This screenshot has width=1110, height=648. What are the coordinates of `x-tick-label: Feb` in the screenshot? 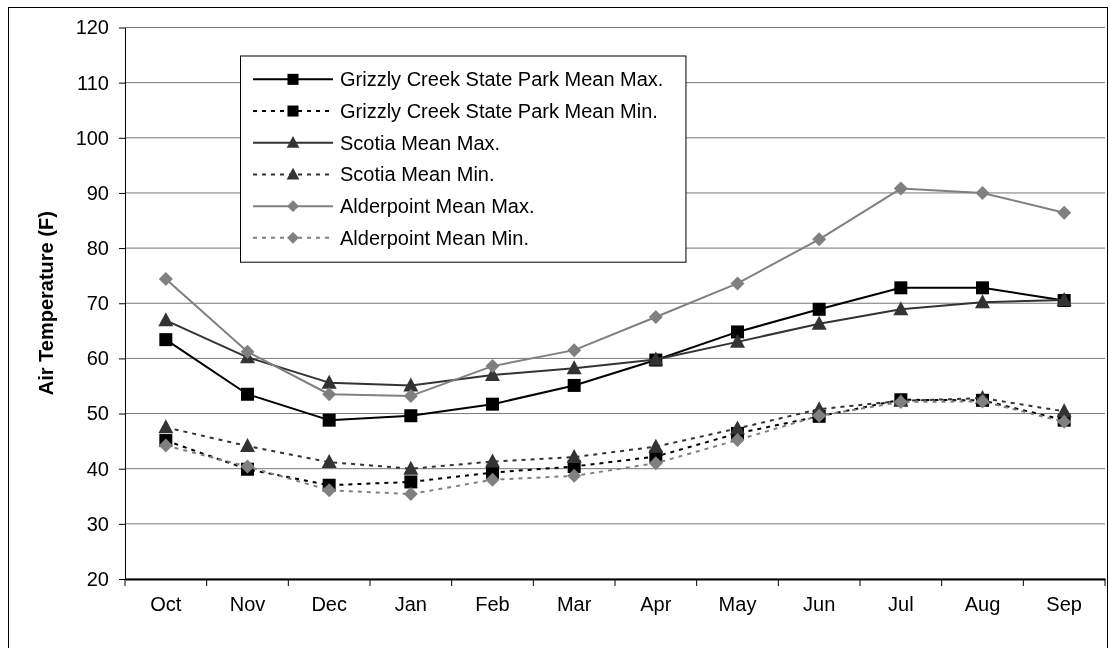 It's located at (492, 604).